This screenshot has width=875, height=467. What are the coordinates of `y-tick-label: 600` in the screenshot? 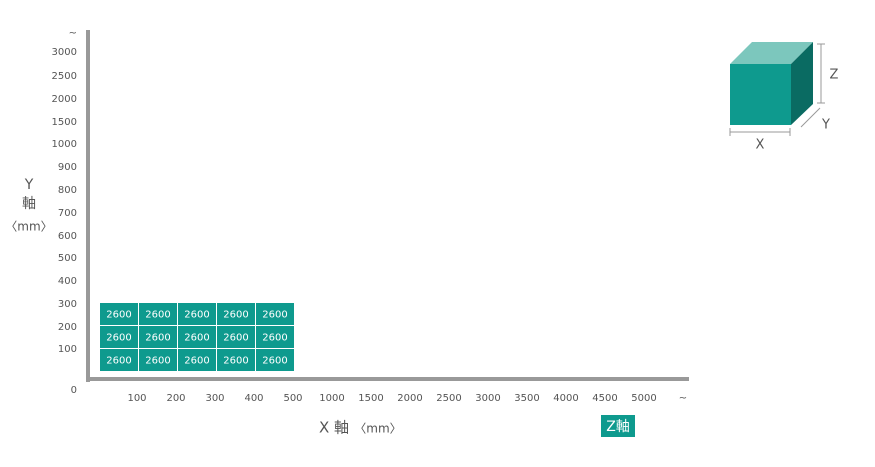 It's located at (67, 236).